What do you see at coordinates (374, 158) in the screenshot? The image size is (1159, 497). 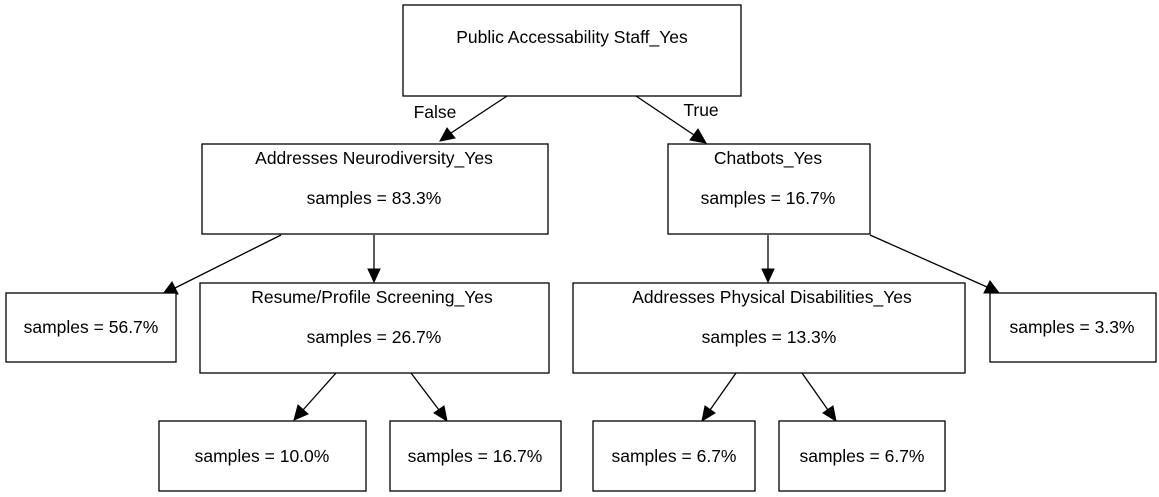 I see `node-label: Addresses Neurodiversity_Yes` at bounding box center [374, 158].